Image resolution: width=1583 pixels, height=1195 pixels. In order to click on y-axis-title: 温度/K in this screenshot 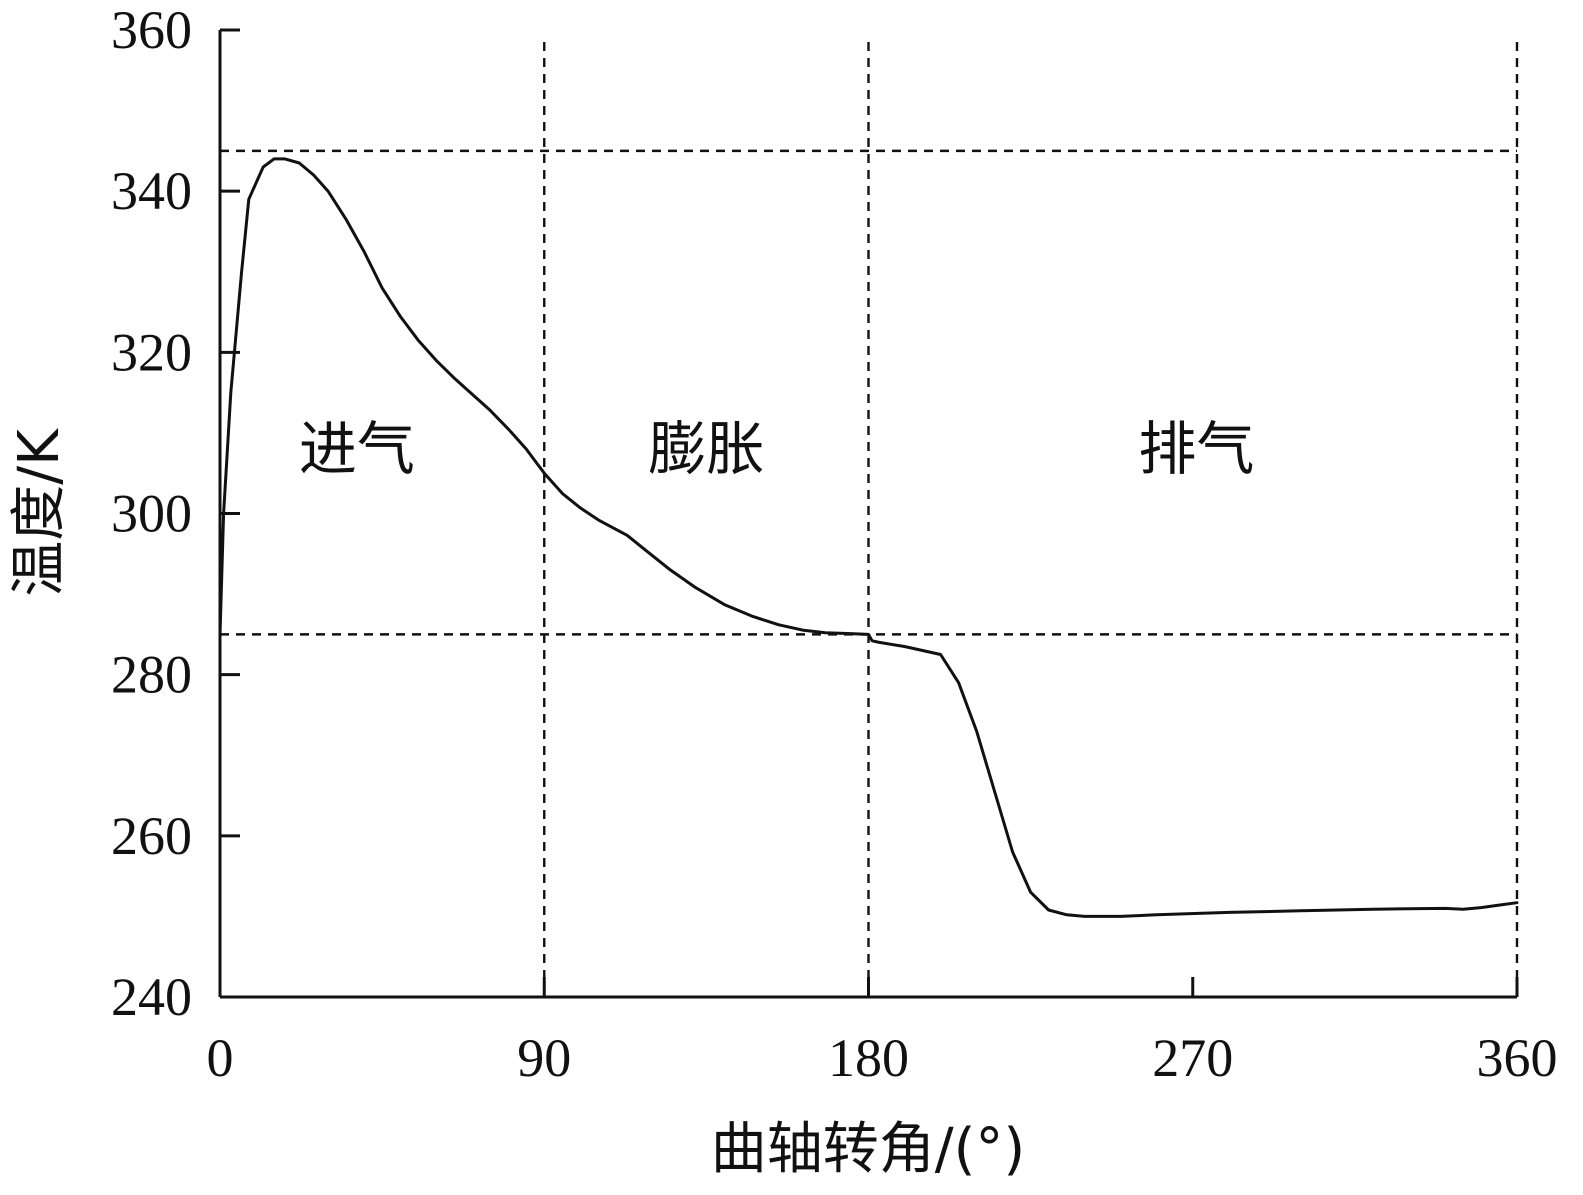, I will do `click(39, 512)`.